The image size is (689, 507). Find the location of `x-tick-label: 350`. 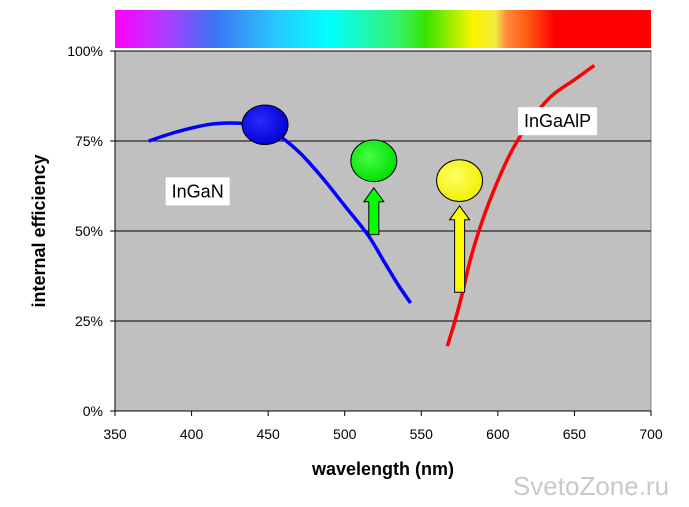

x-tick-label: 350 is located at coordinates (115, 434).